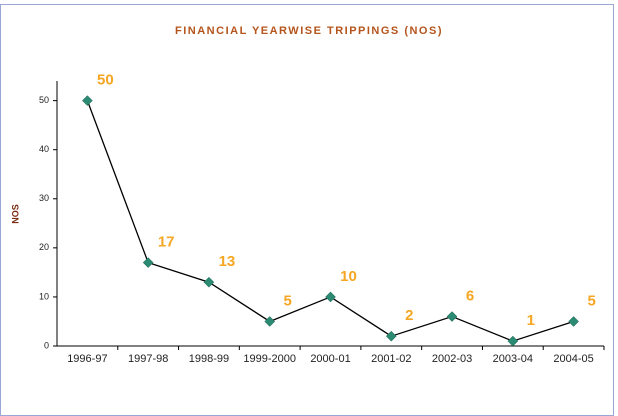 This screenshot has width=618, height=416. Describe the element at coordinates (270, 359) in the screenshot. I see `x-tick-label: 1999-2000` at that location.